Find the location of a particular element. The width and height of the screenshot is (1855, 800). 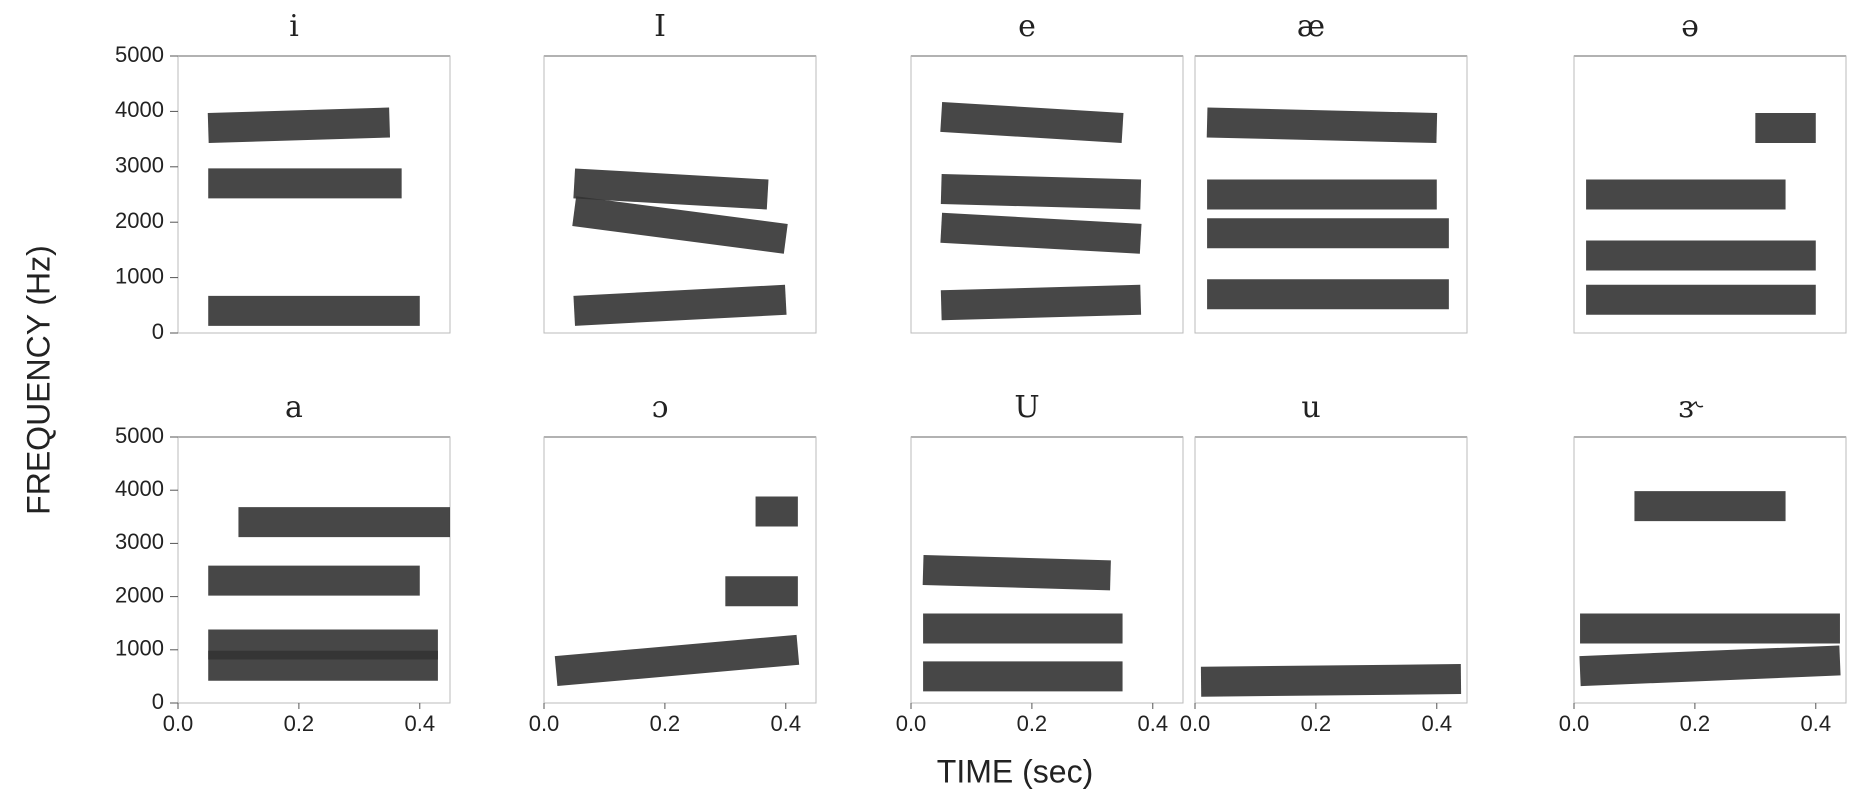

panel-title: I is located at coordinates (660, 26).